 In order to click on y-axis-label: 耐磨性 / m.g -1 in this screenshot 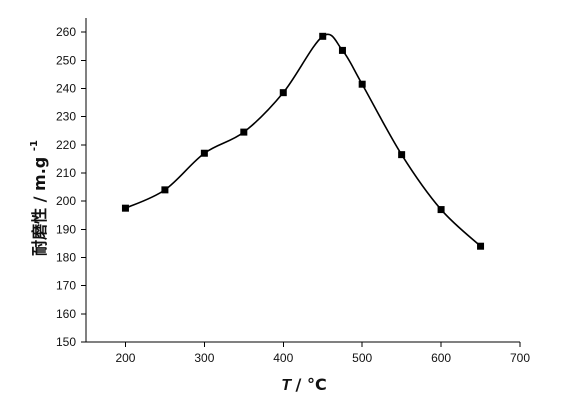, I will do `click(39, 198)`.